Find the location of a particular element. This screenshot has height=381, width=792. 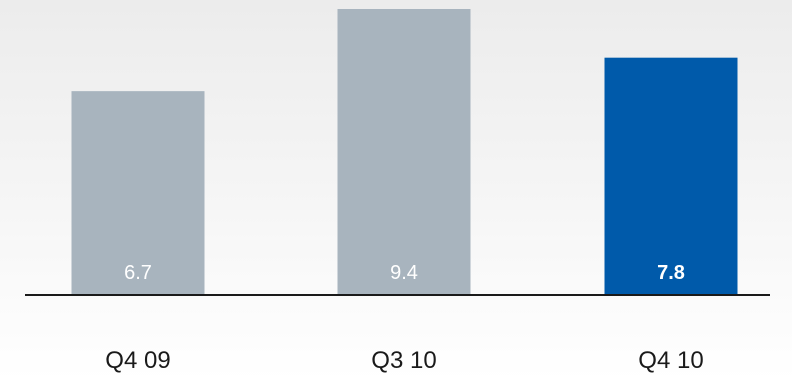

category-label: Q3 10 is located at coordinates (403, 360).